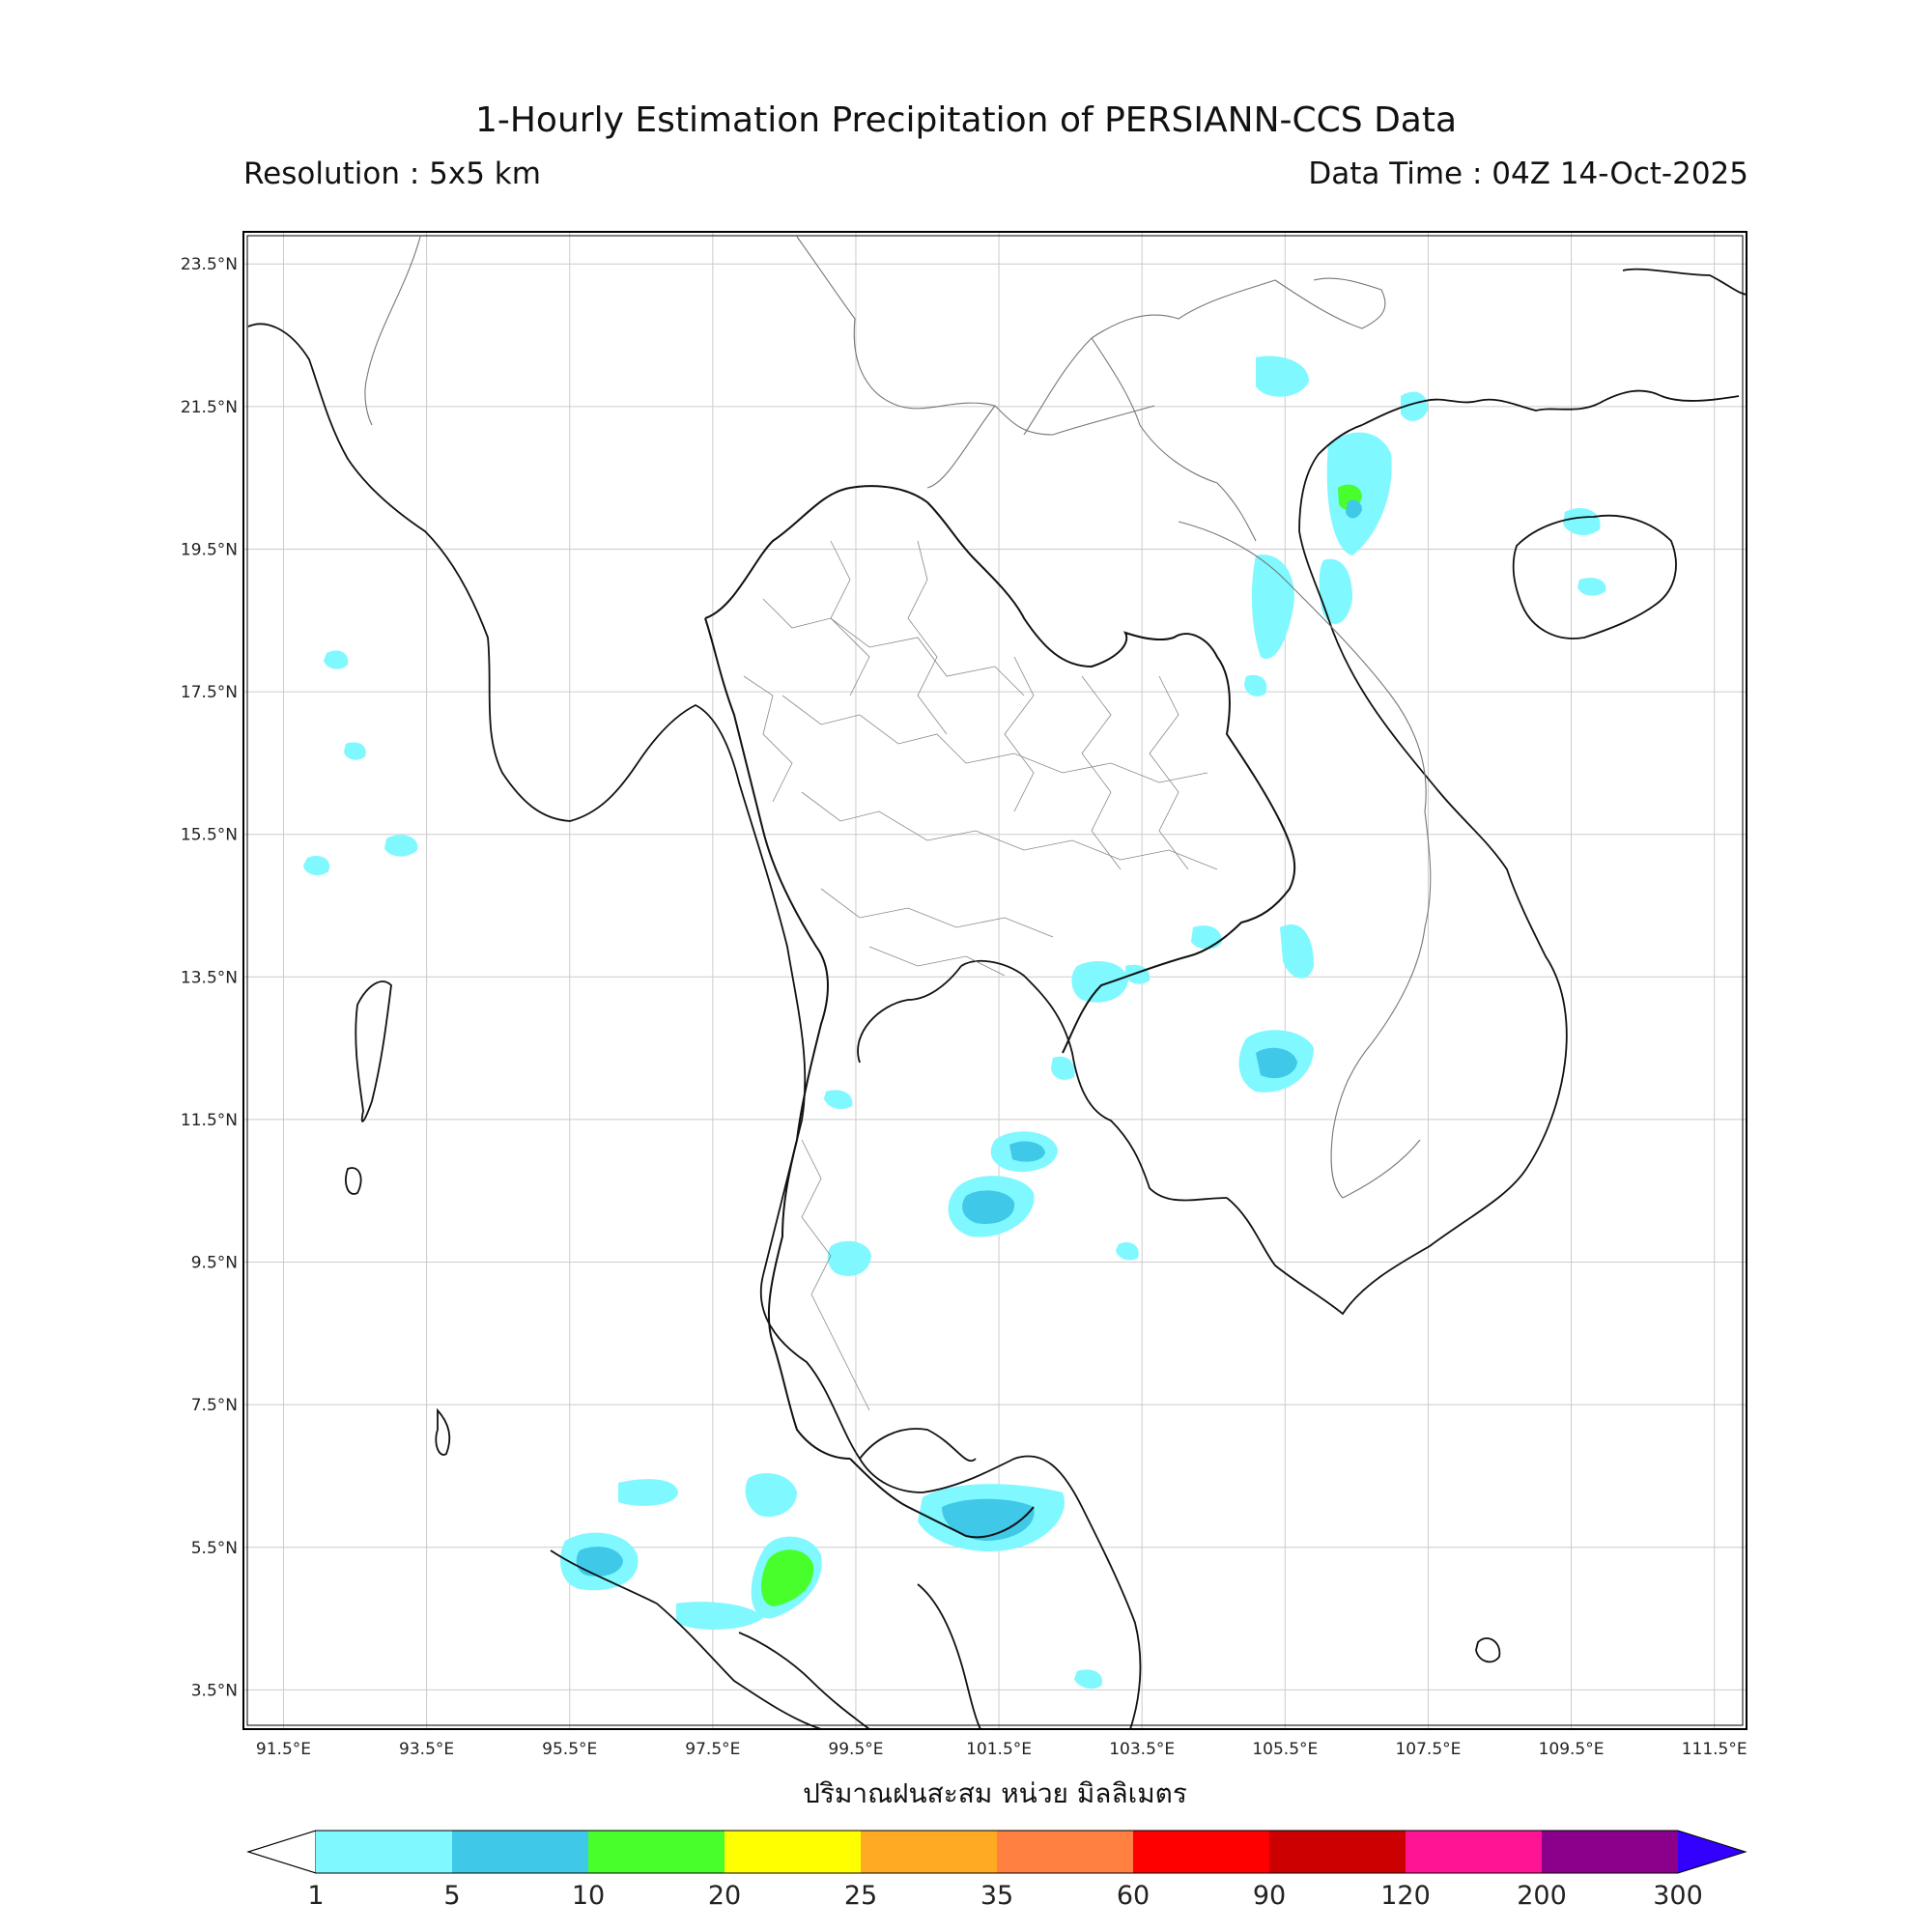  I want to click on lon-tick-label: 109.5°E, so click(1572, 1749).